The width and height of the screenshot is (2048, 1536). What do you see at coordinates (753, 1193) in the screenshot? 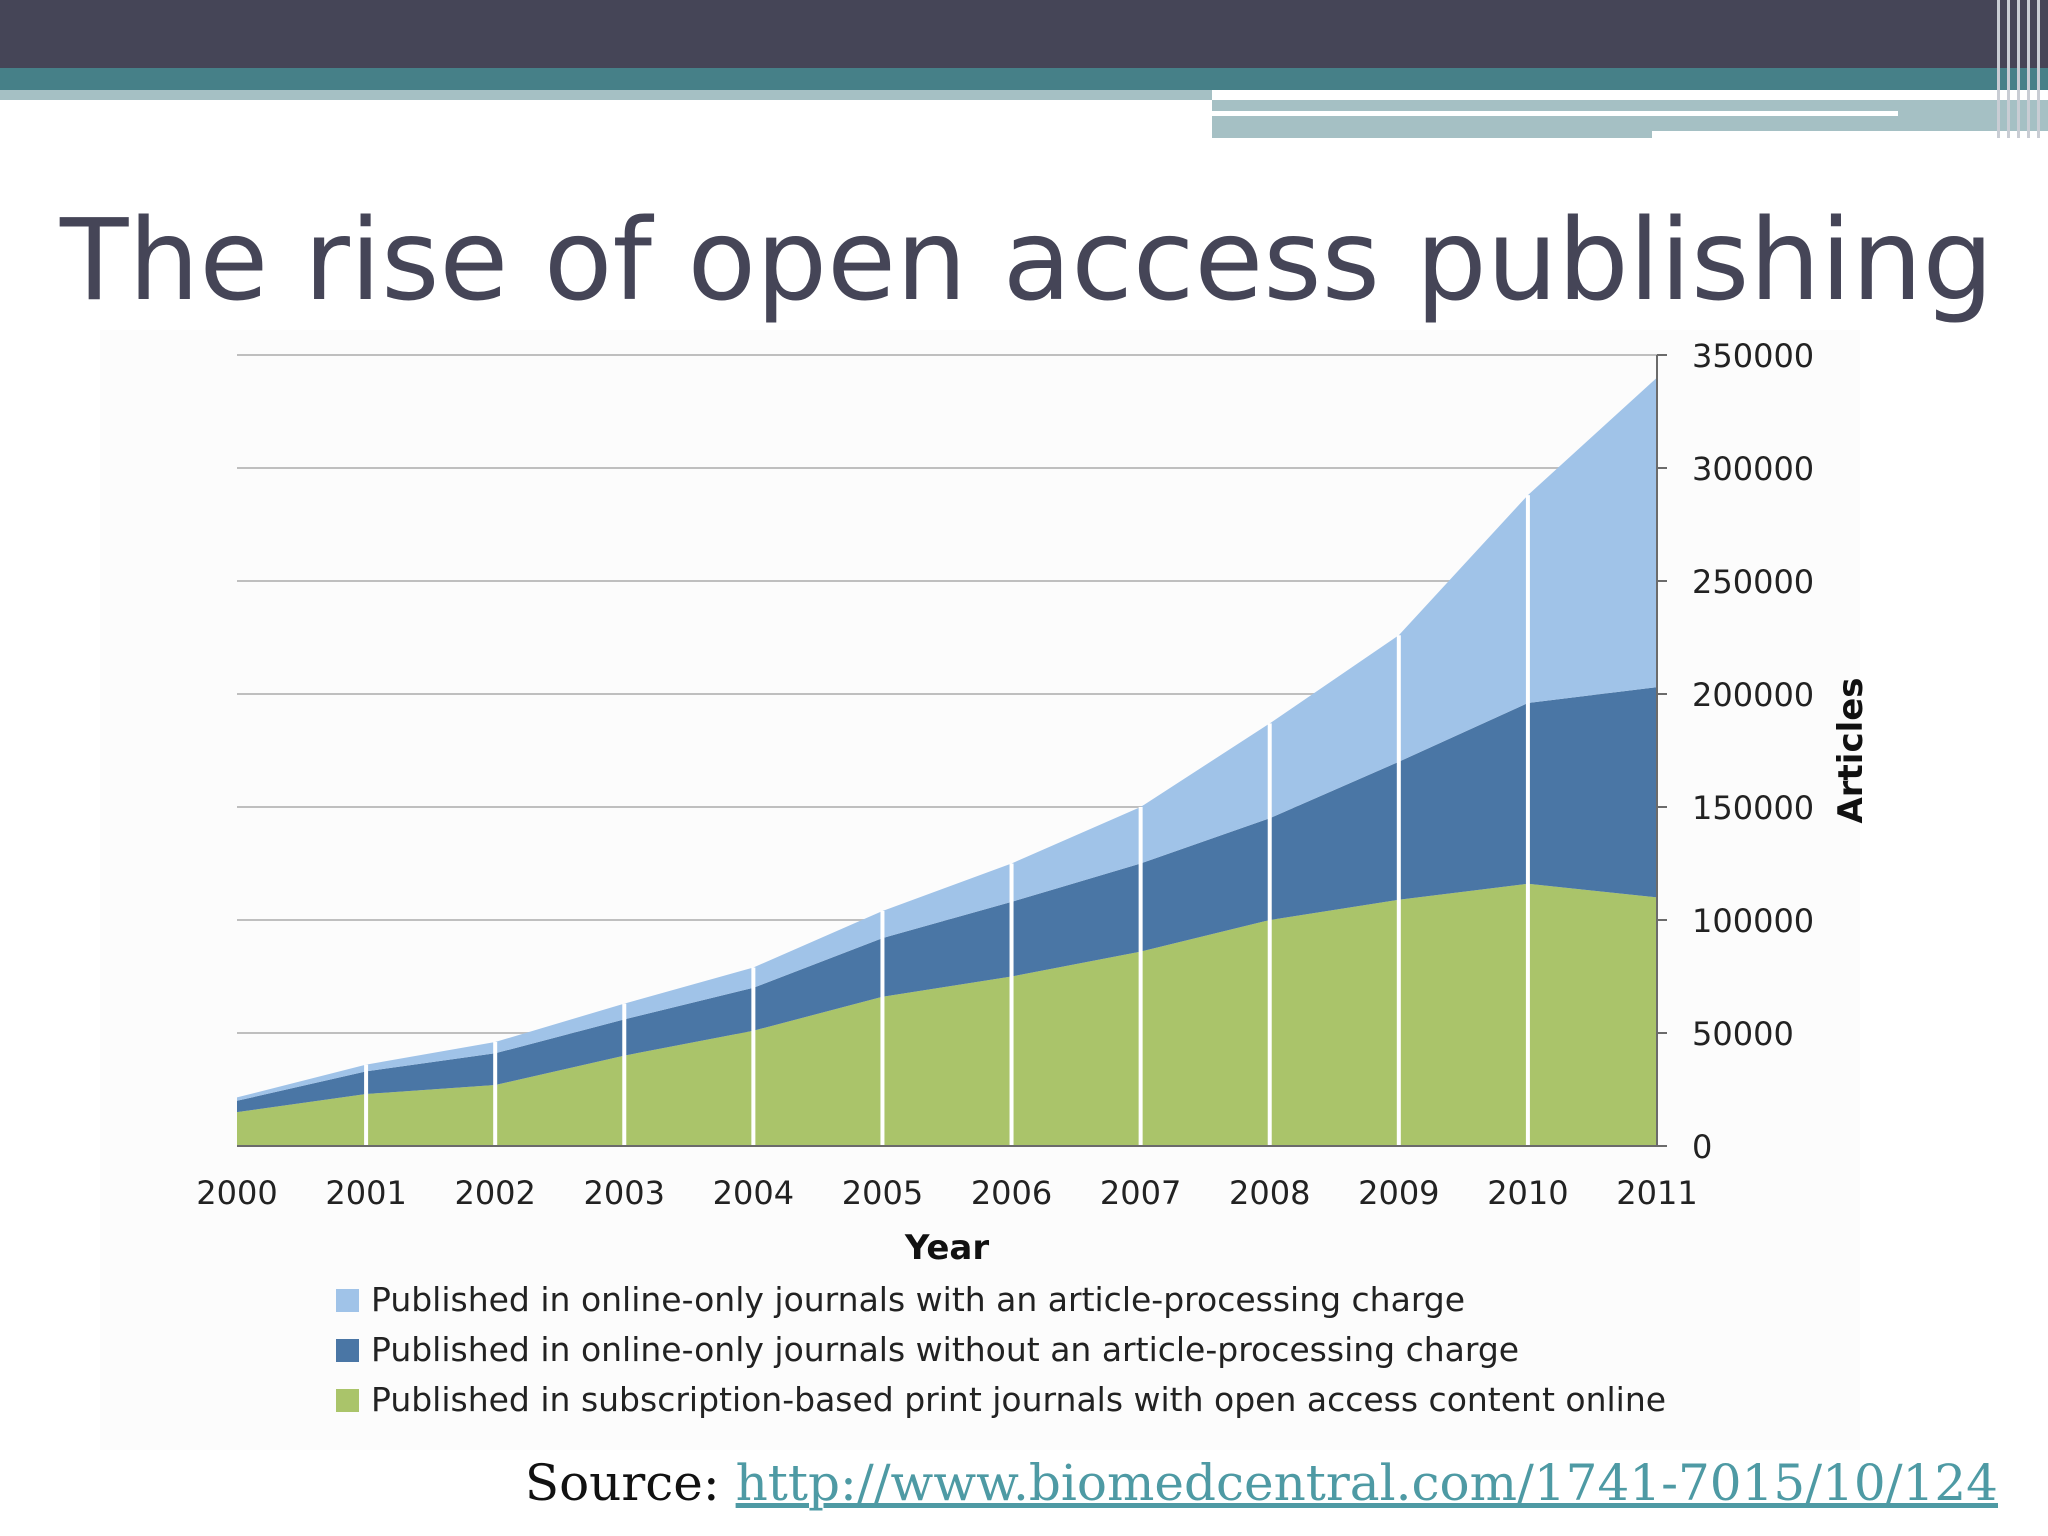
I see `x-tick-label: 2004` at bounding box center [753, 1193].